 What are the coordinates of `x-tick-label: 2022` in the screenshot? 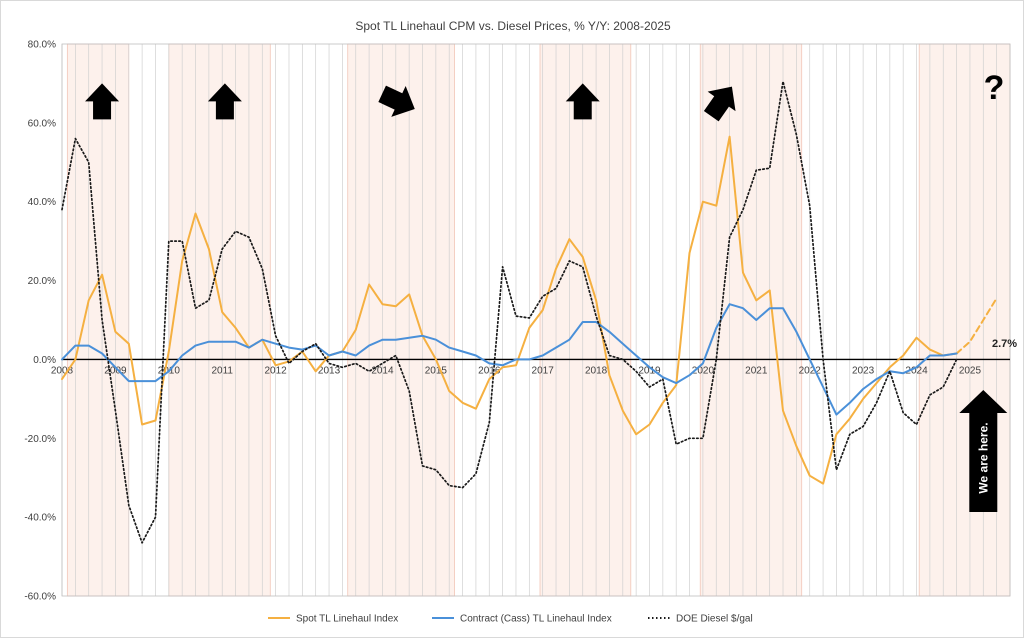 It's located at (810, 370).